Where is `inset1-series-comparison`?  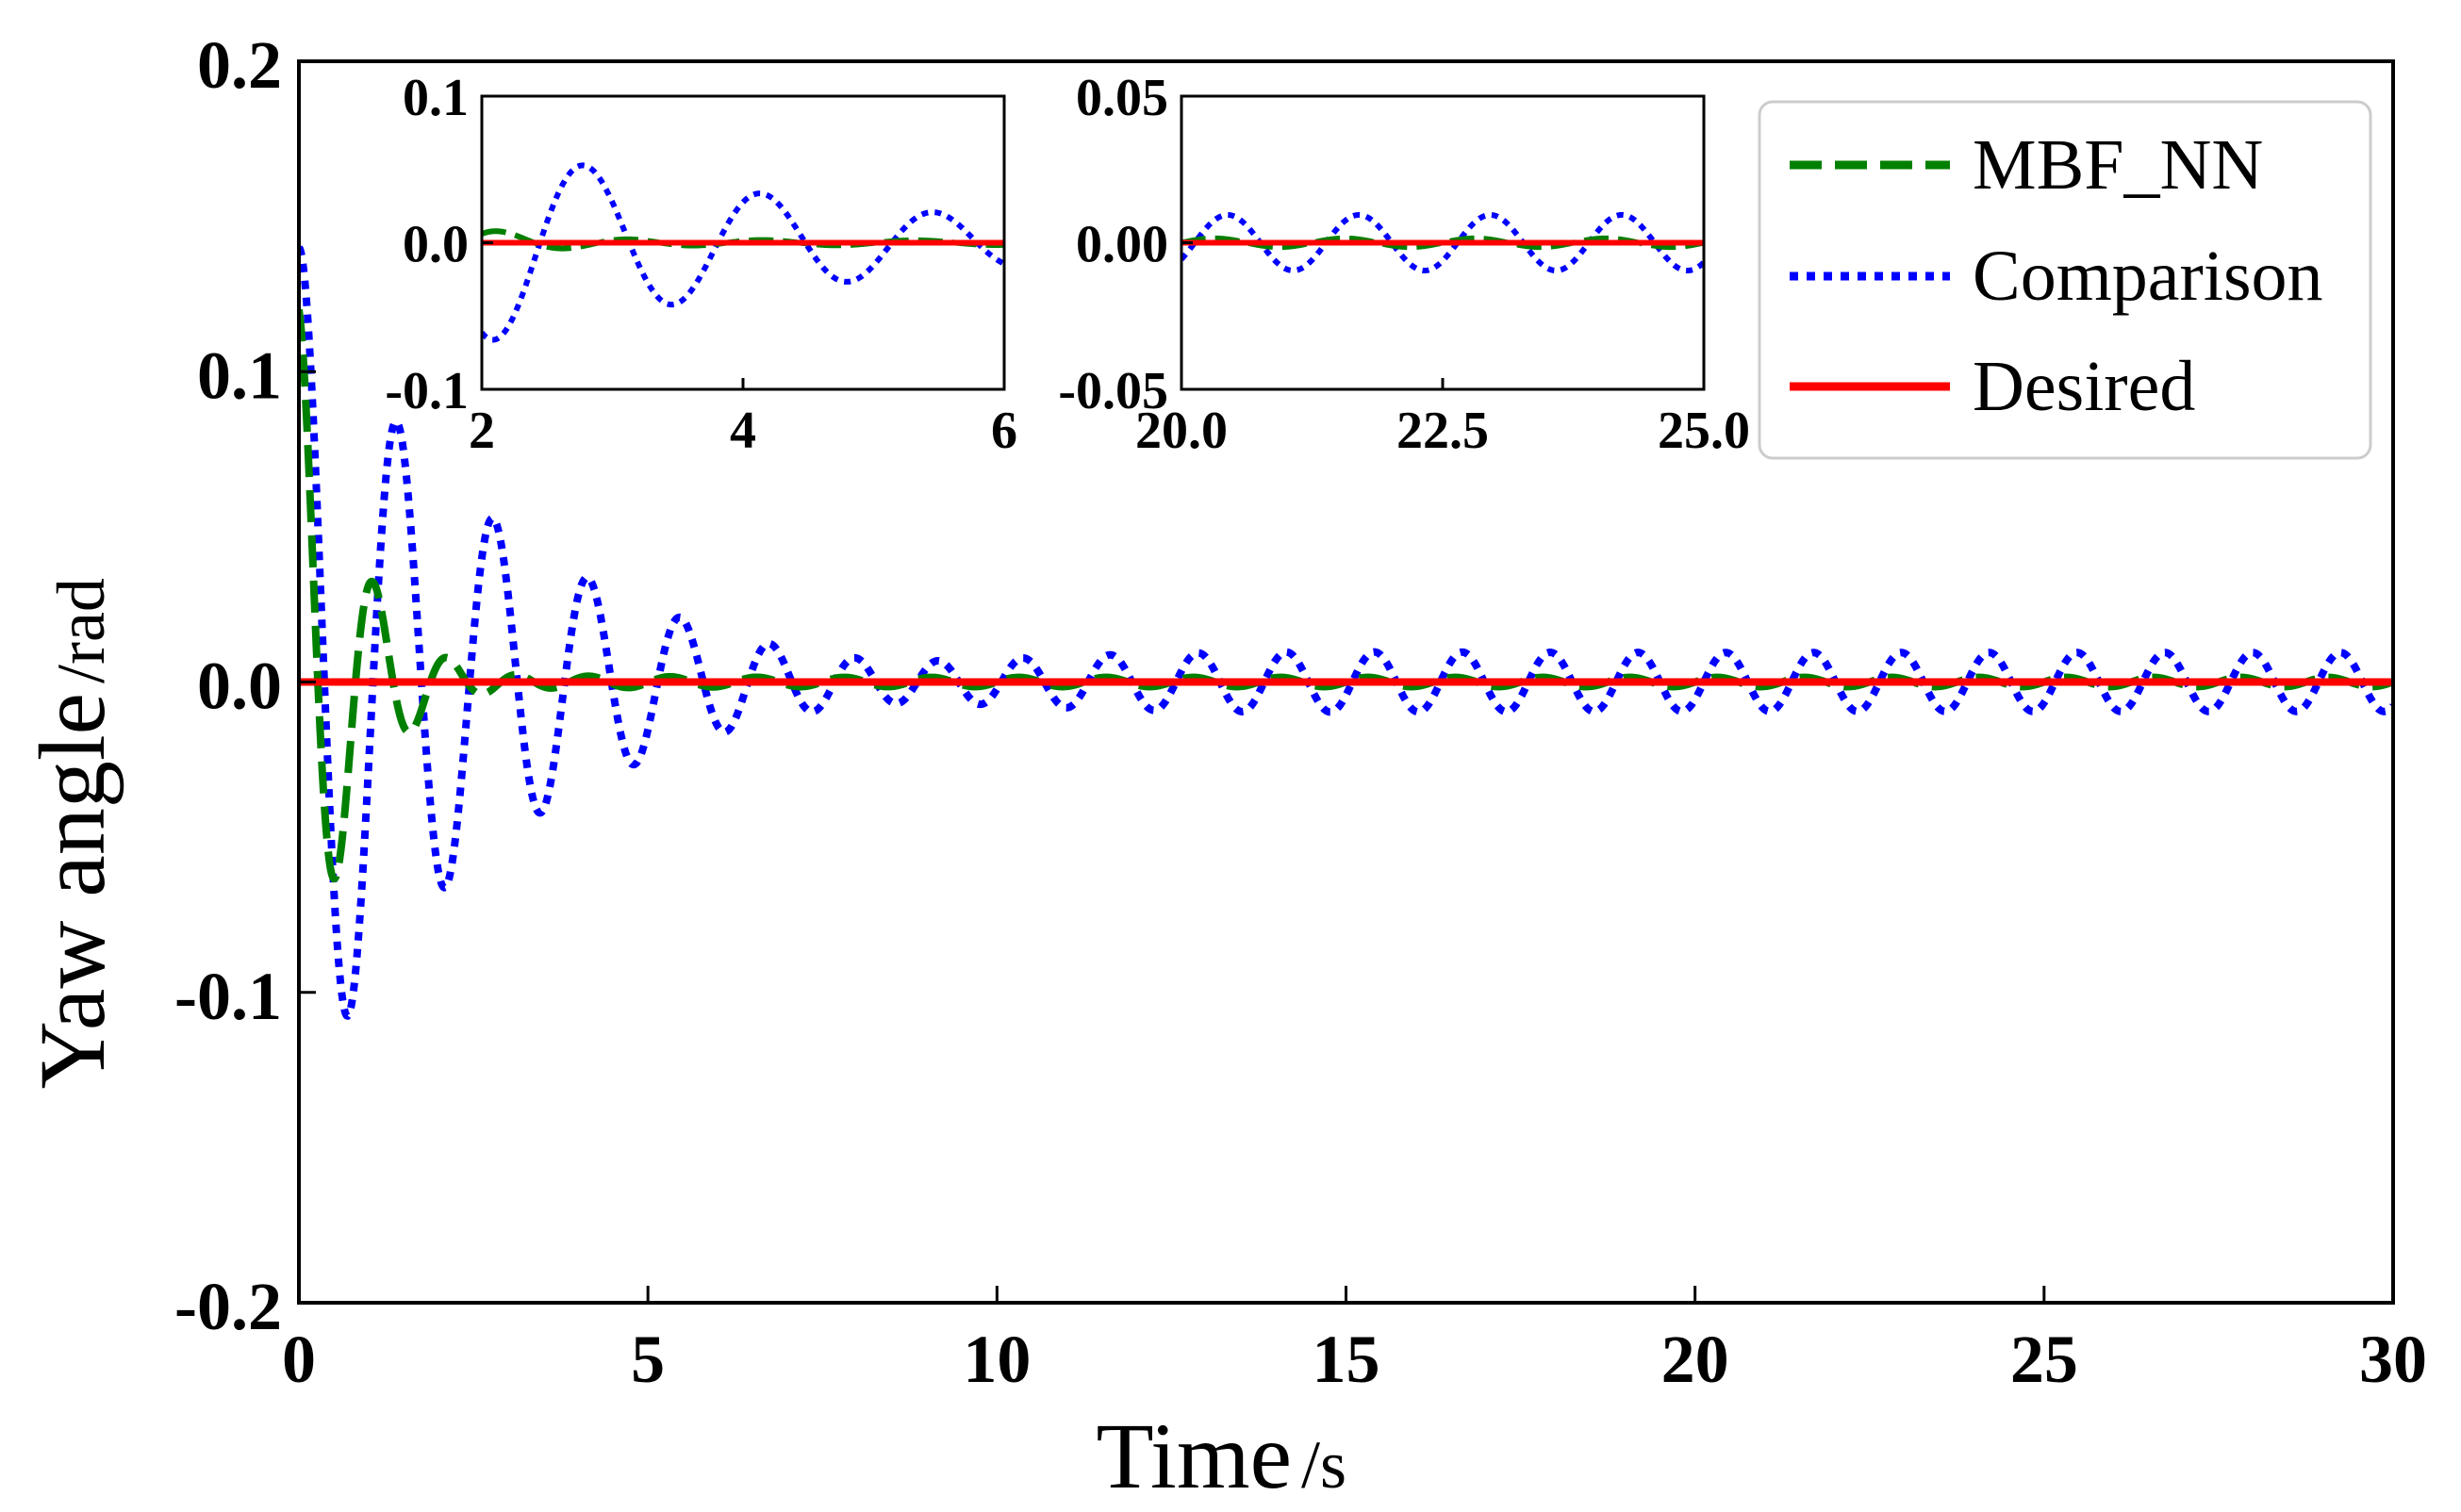 inset1-series-comparison is located at coordinates (743, 252).